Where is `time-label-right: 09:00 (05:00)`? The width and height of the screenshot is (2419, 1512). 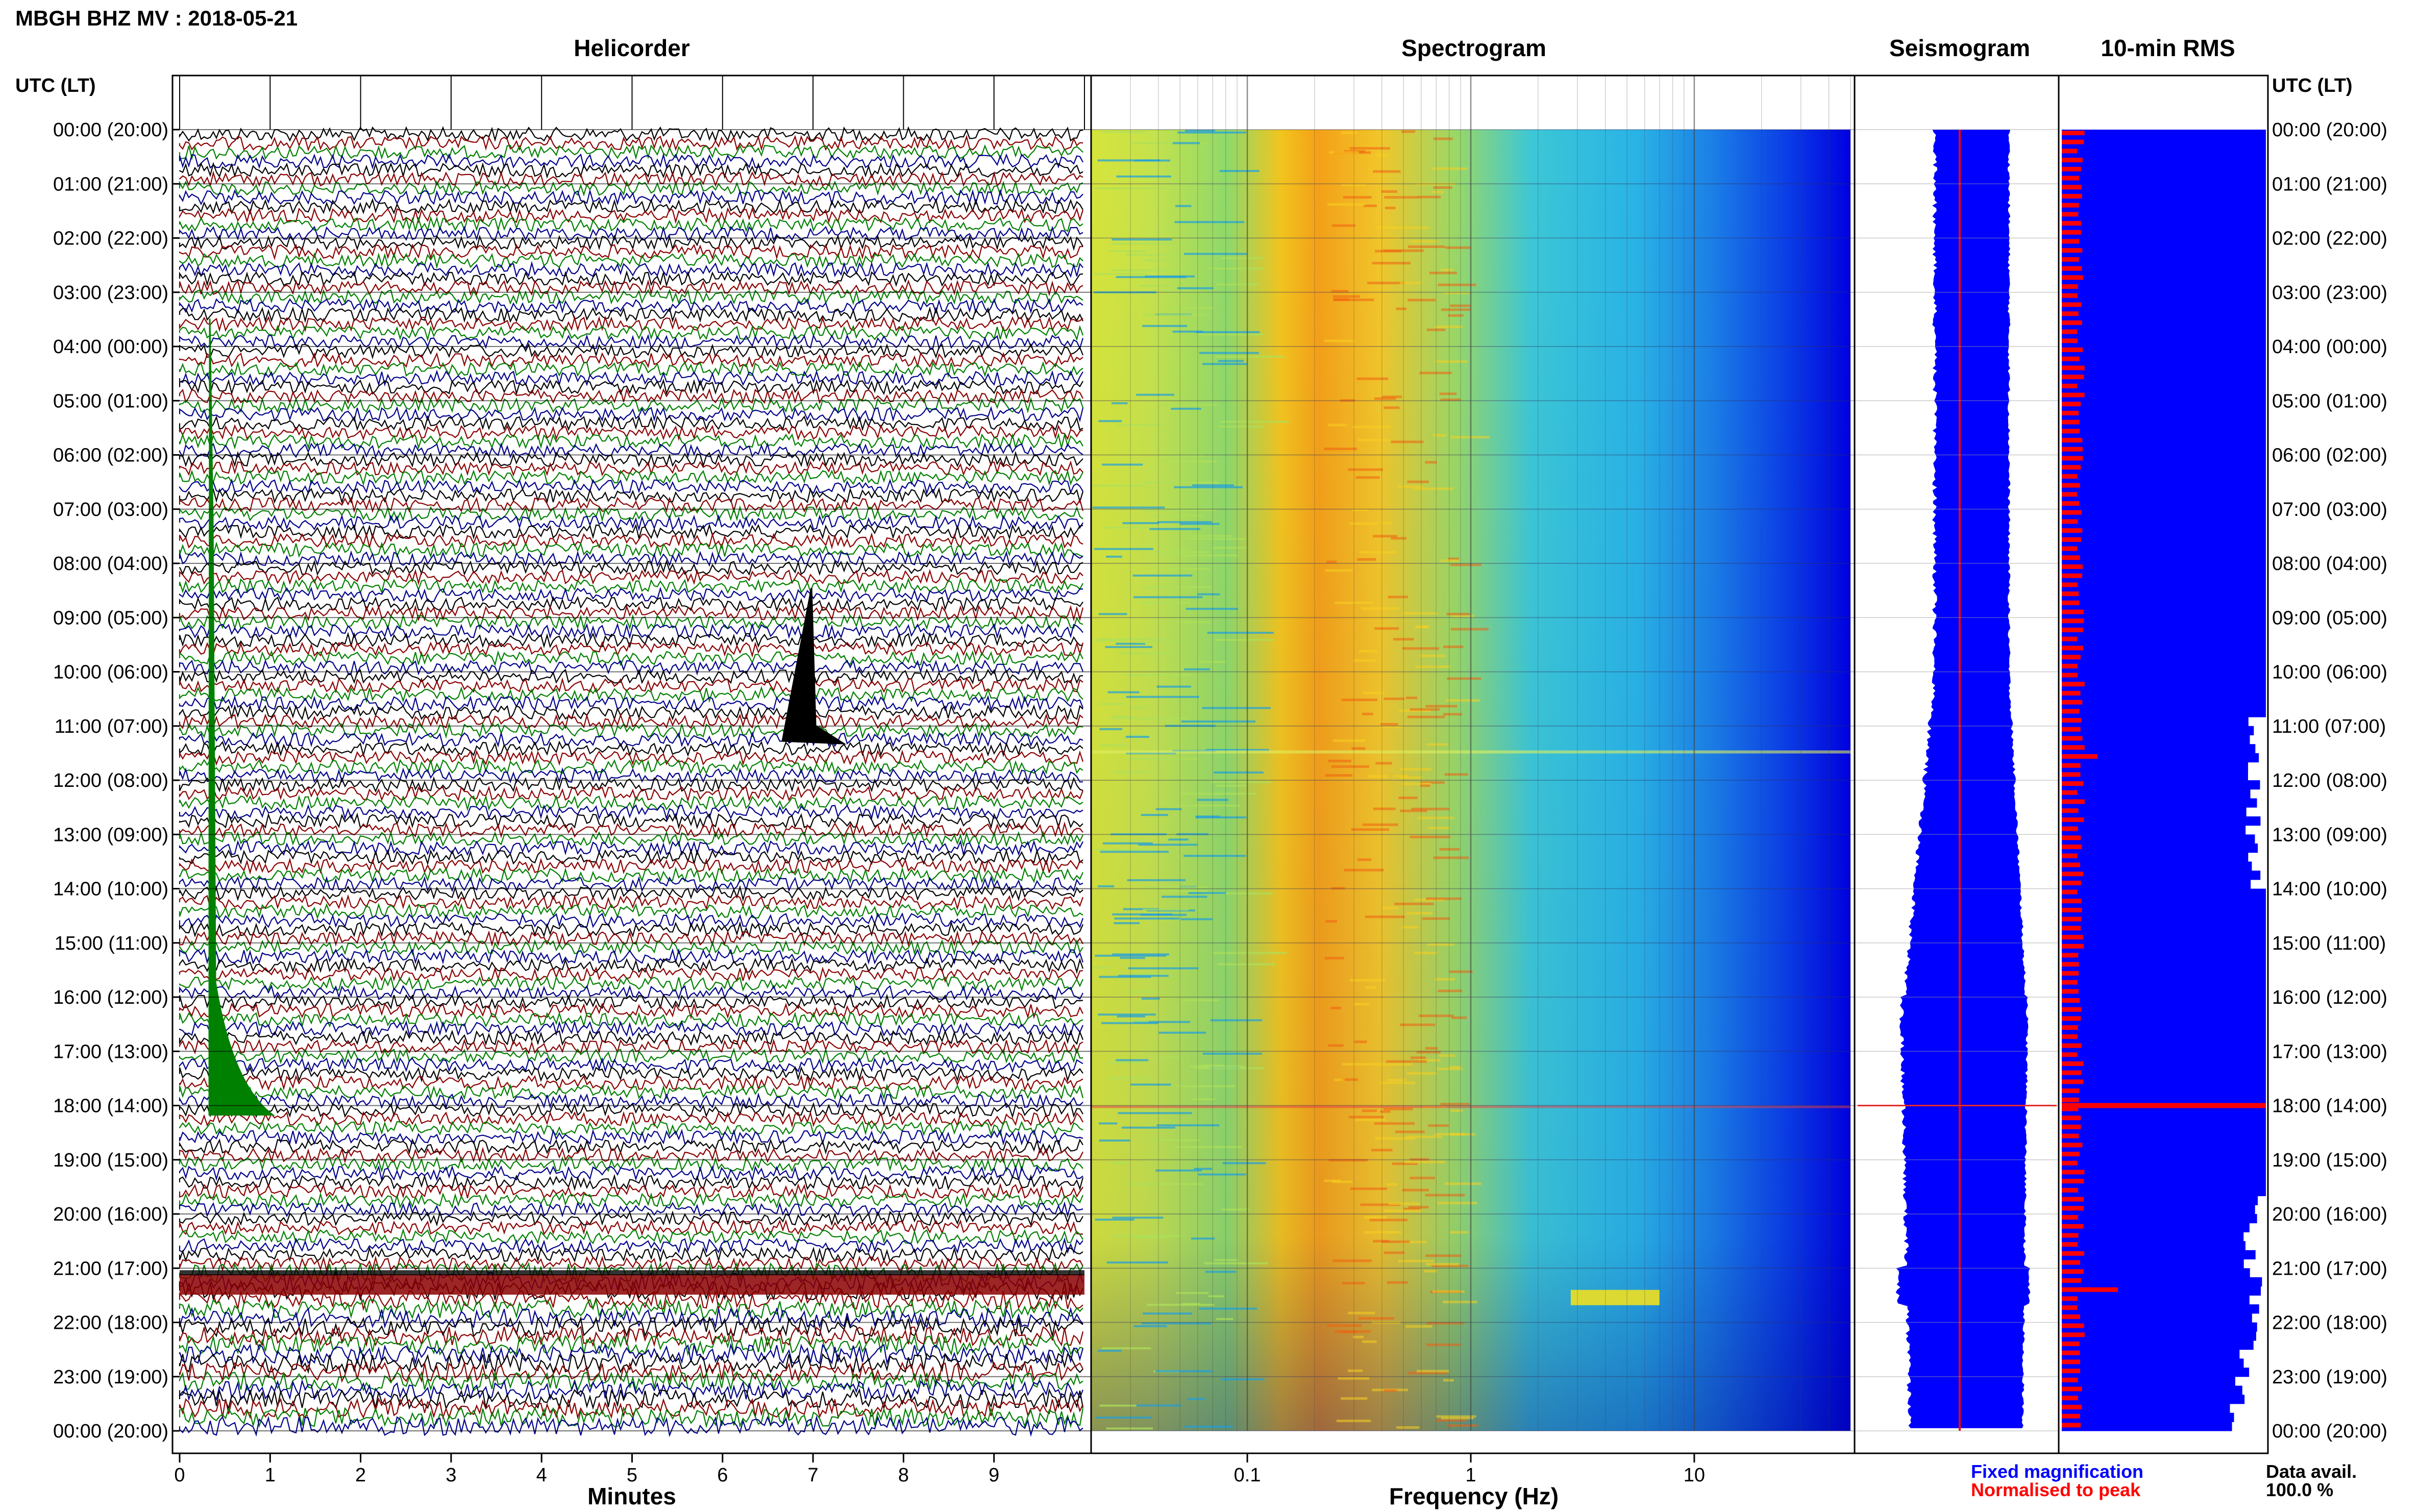 time-label-right: 09:00 (05:00) is located at coordinates (2329, 618).